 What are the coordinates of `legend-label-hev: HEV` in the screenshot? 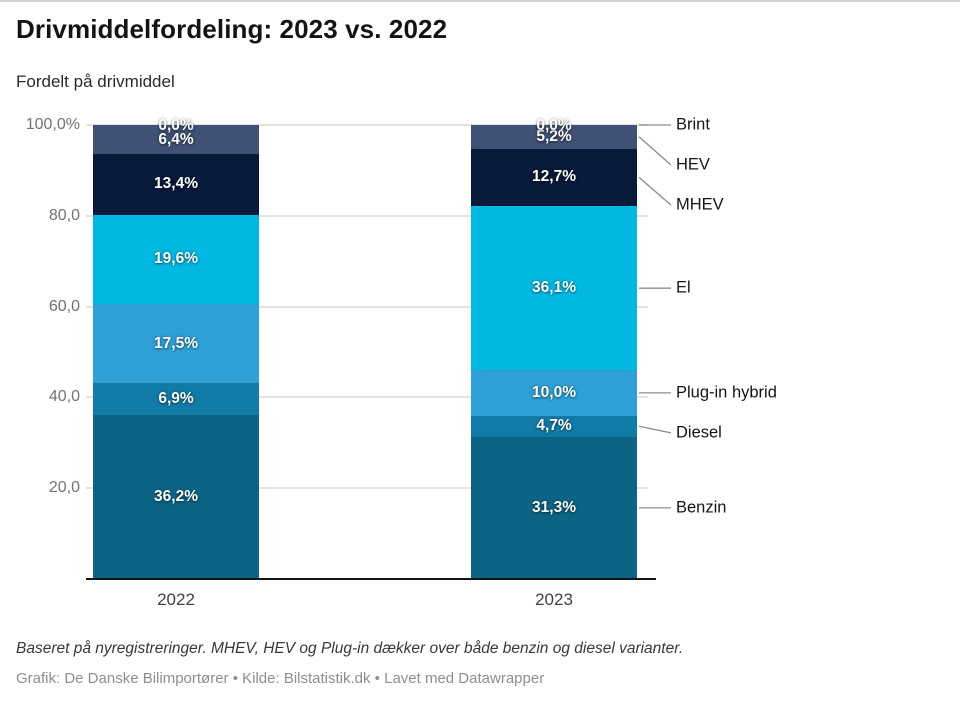 It's located at (693, 164).